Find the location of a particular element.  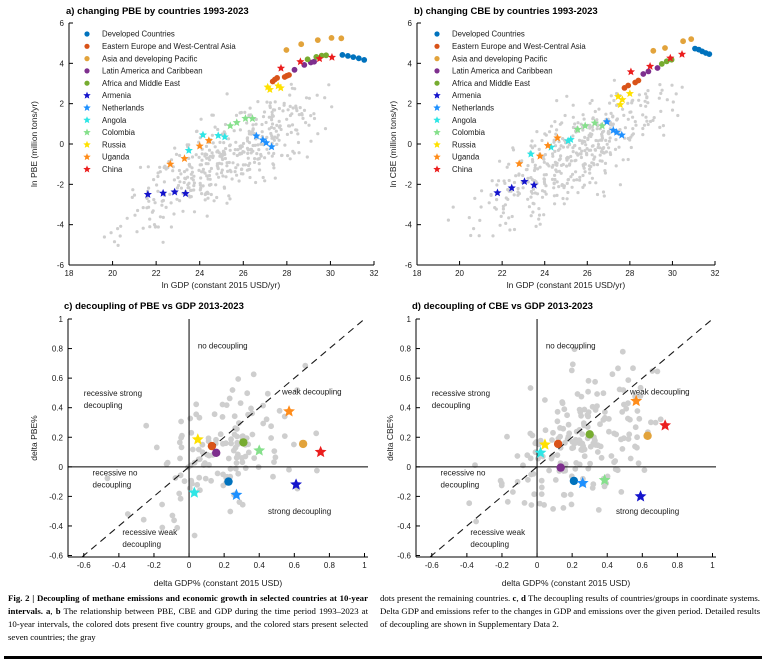

x-tick-label: -0.4 is located at coordinates (467, 565).